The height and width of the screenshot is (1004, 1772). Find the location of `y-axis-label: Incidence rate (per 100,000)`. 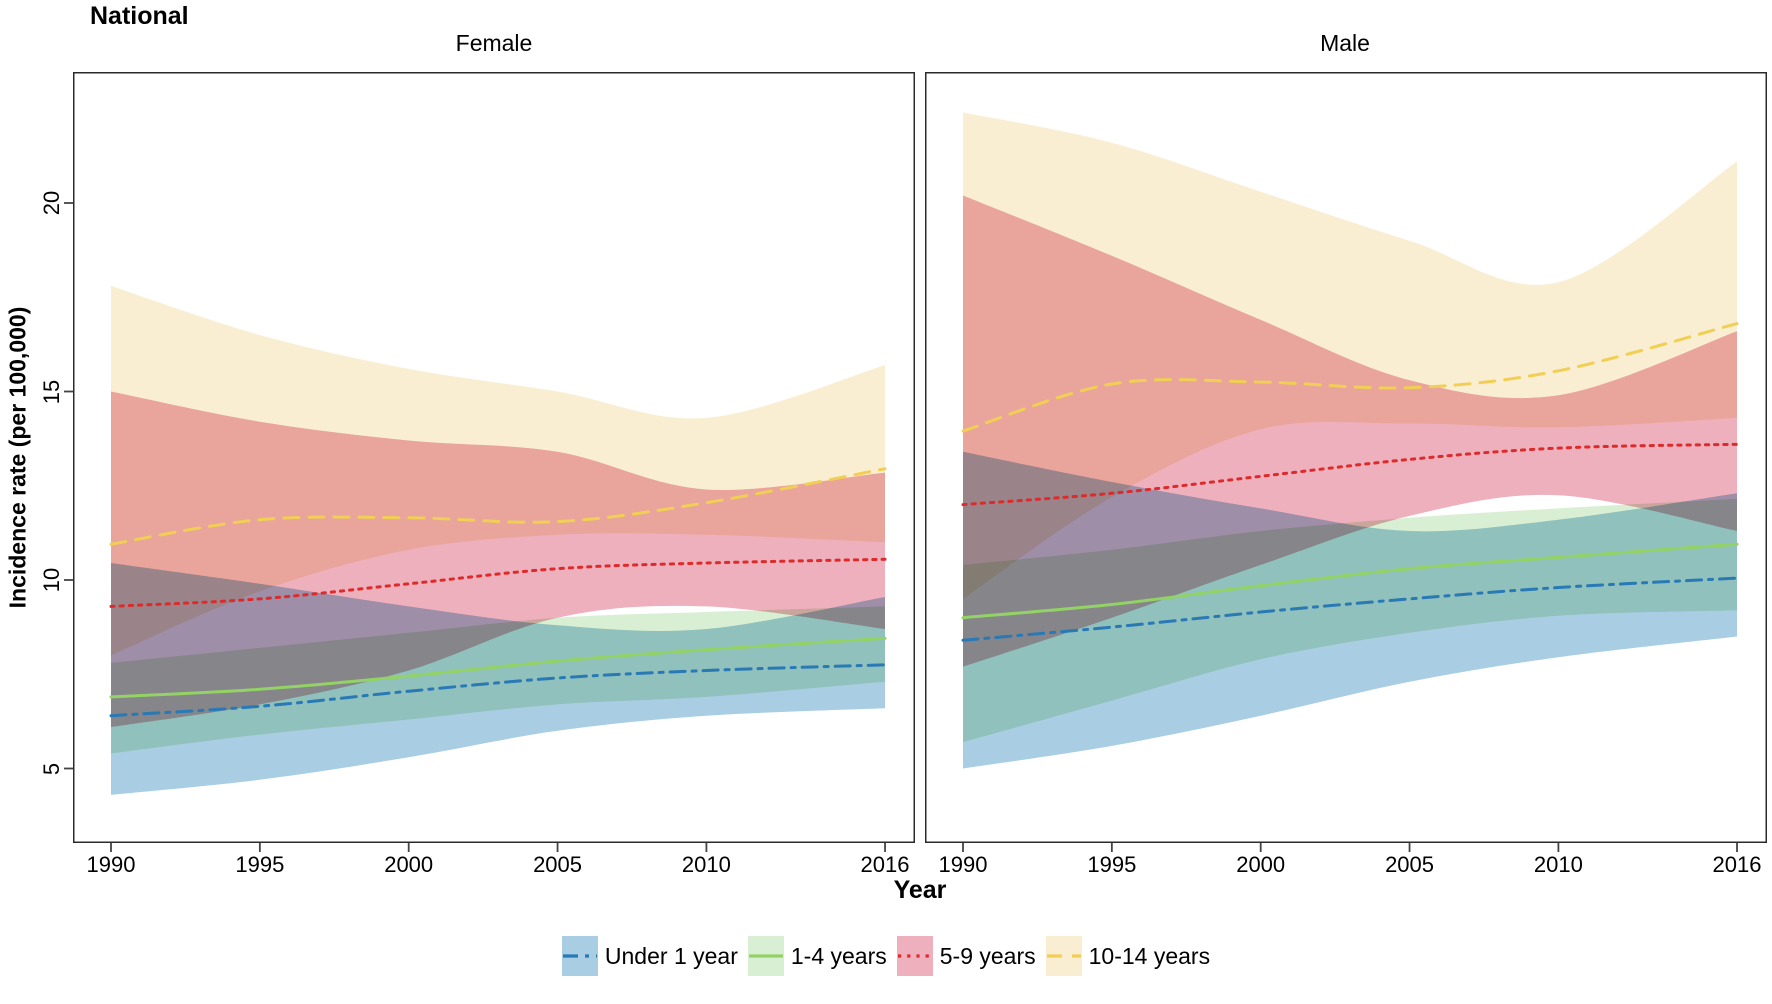

y-axis-label: Incidence rate (per 100,000) is located at coordinates (17, 457).